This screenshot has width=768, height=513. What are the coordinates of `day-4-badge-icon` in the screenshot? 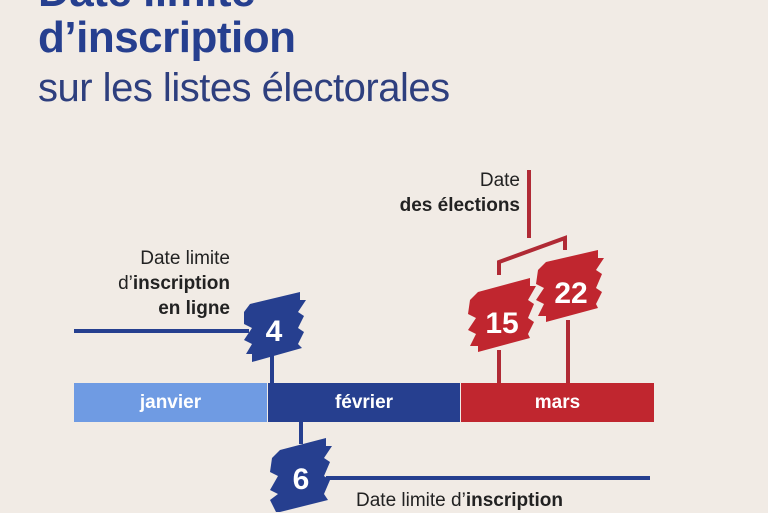 It's located at (275, 327).